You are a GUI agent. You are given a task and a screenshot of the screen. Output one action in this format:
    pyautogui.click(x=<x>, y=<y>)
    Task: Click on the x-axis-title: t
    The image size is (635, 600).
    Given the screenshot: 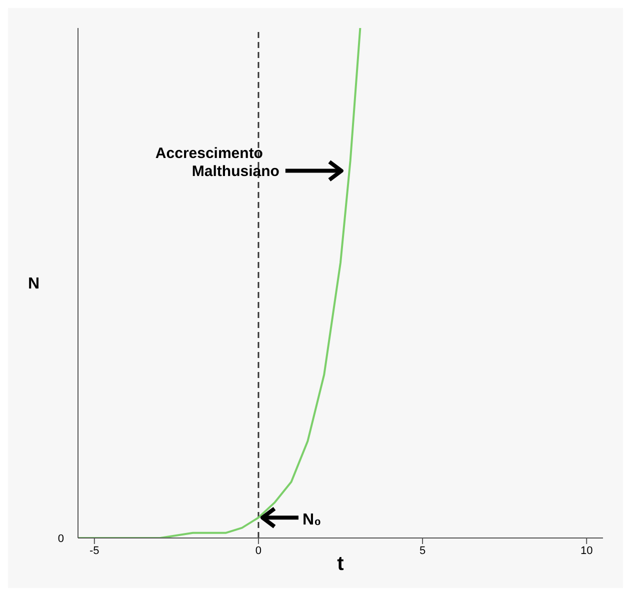 What is the action you would take?
    pyautogui.click(x=340, y=564)
    